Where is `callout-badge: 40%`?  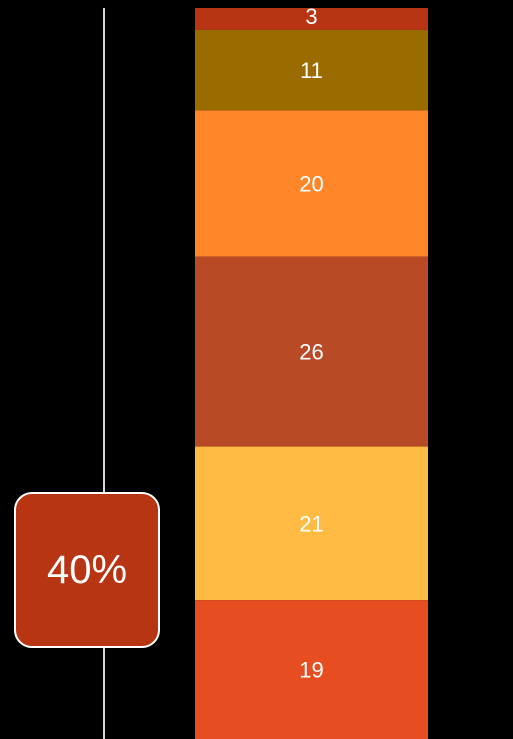
callout-badge: 40% is located at coordinates (87, 570).